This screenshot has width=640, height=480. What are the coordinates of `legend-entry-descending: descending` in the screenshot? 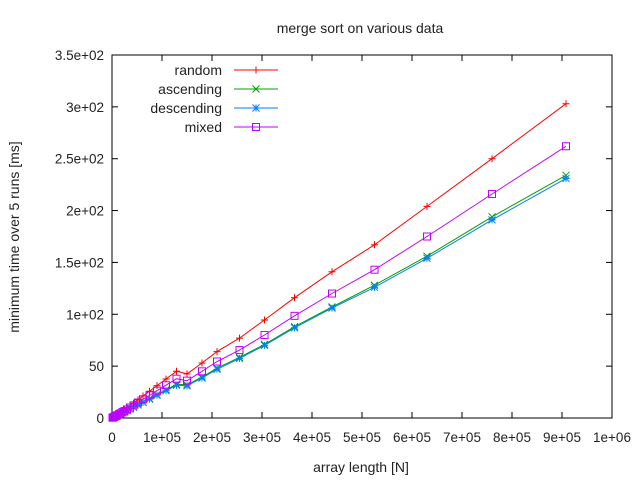 It's located at (214, 108).